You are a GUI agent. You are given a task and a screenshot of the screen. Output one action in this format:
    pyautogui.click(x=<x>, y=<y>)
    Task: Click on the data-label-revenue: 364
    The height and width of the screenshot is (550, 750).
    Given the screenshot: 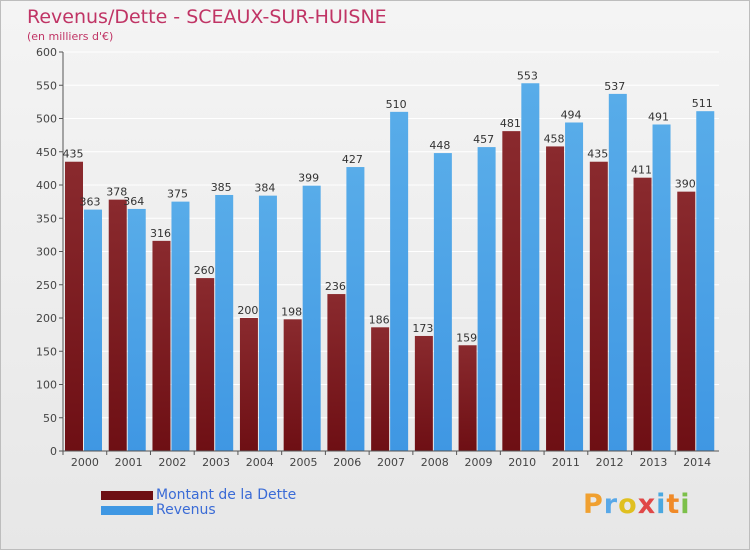 What is the action you would take?
    pyautogui.click(x=133, y=201)
    